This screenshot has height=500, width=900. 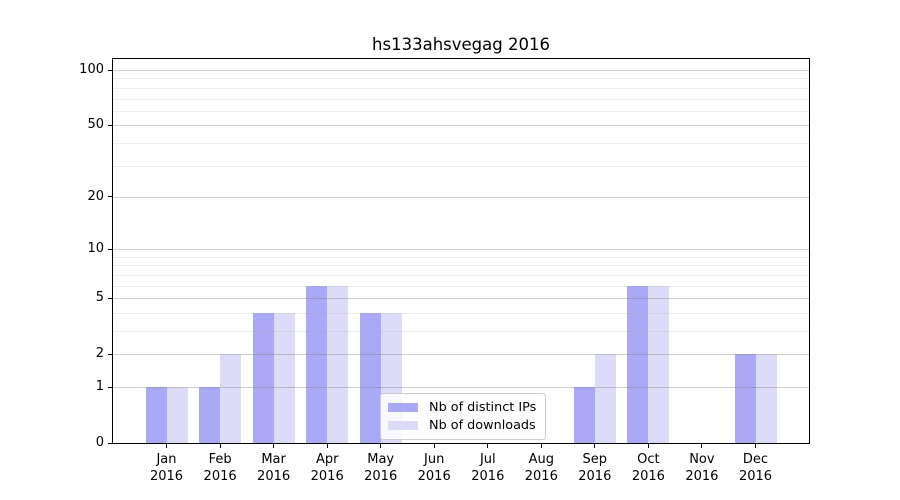 What do you see at coordinates (95, 196) in the screenshot?
I see `y-tick-label-20: 20` at bounding box center [95, 196].